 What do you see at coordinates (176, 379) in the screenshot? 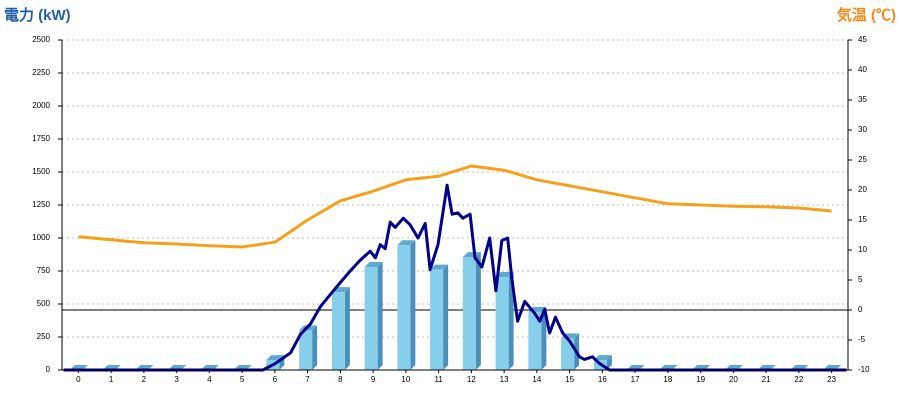
I see `x-tick-label: 3` at bounding box center [176, 379].